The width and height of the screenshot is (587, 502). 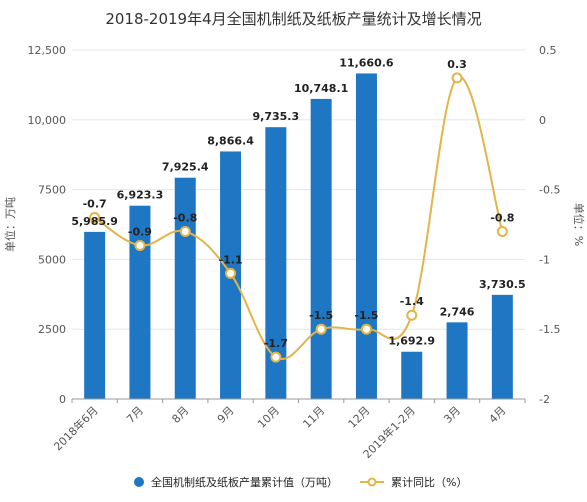 What do you see at coordinates (62, 399) in the screenshot?
I see `y-tick-label: 0` at bounding box center [62, 399].